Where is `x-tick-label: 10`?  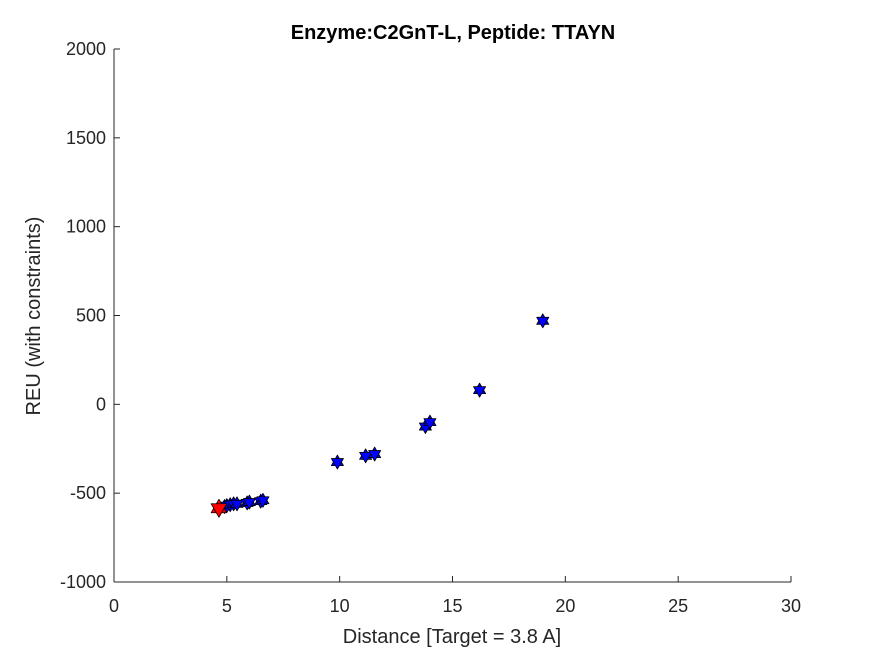 x-tick-label: 10 is located at coordinates (340, 606).